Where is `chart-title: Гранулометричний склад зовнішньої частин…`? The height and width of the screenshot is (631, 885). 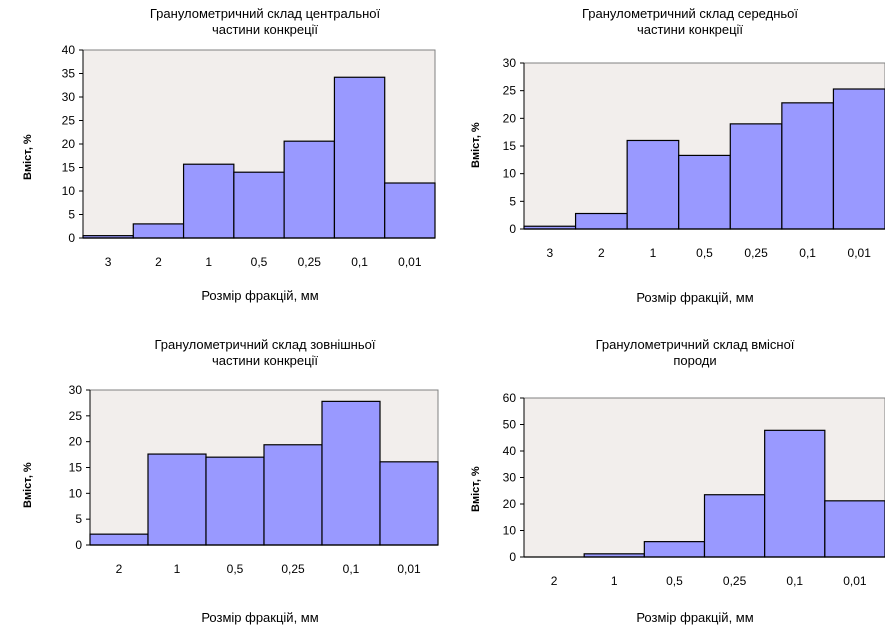 chart-title: Гранулометричний склад зовнішньої частин… is located at coordinates (265, 352).